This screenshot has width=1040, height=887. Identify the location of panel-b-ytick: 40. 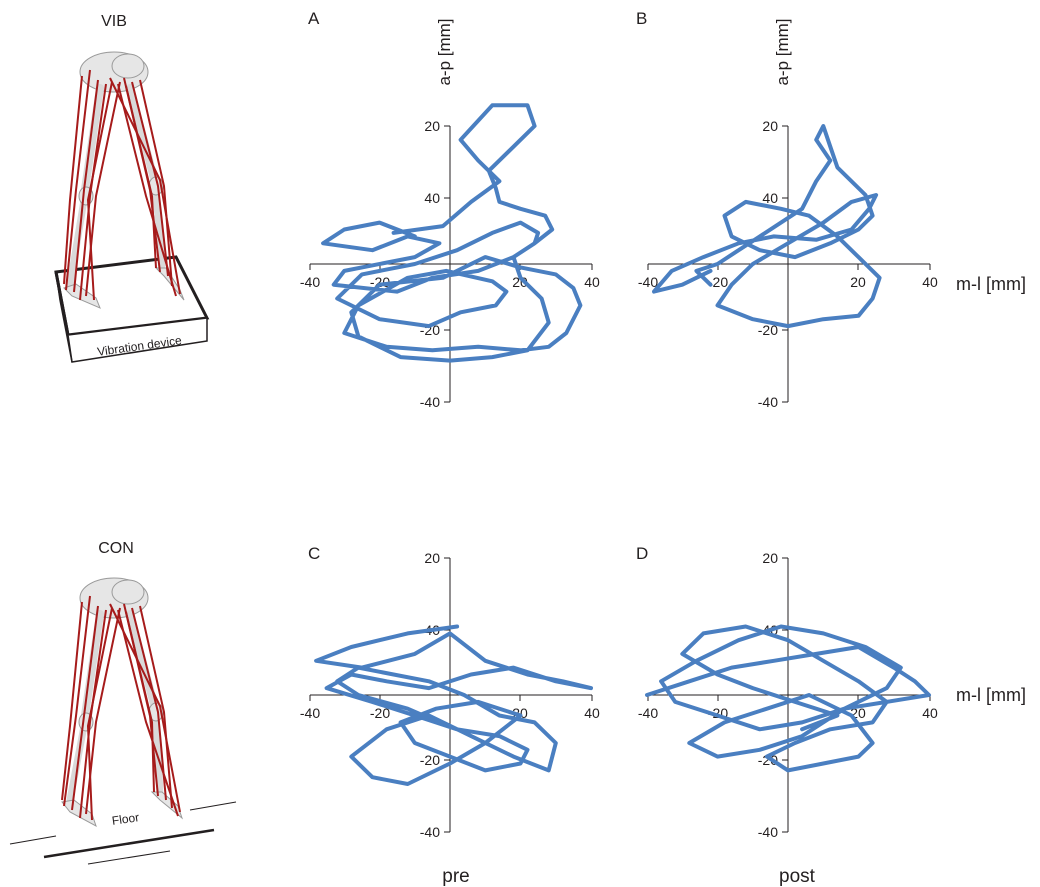
(770, 198).